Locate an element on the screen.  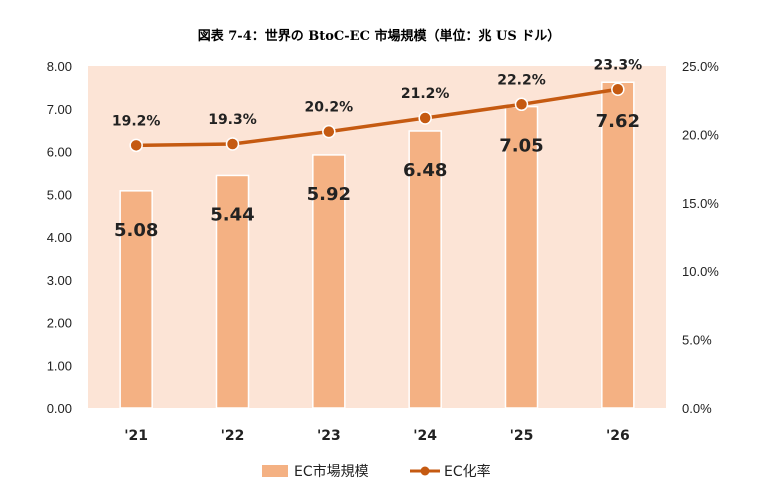
category-axis: '21 '22 '23 '24 '25 '26 is located at coordinates (376, 436).